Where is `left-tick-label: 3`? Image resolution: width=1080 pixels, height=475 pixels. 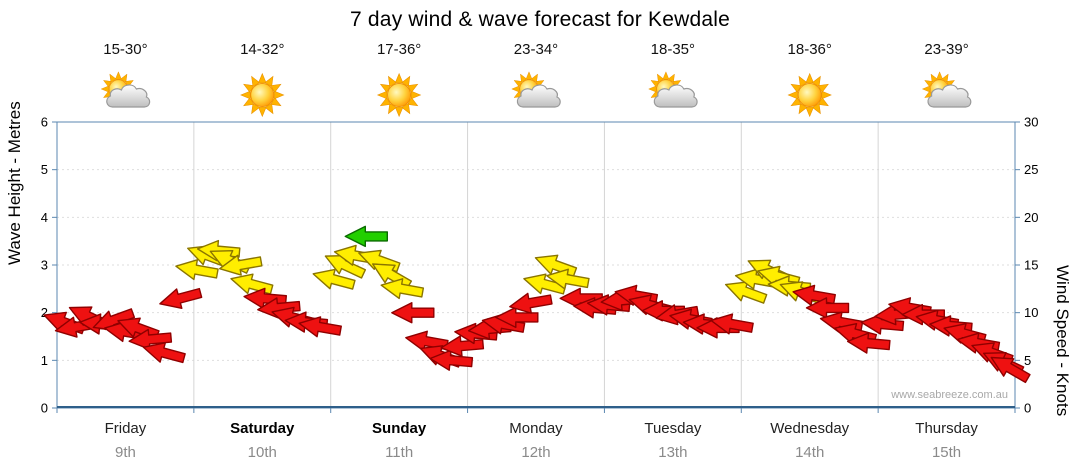
left-tick-label: 3 is located at coordinates (44, 265).